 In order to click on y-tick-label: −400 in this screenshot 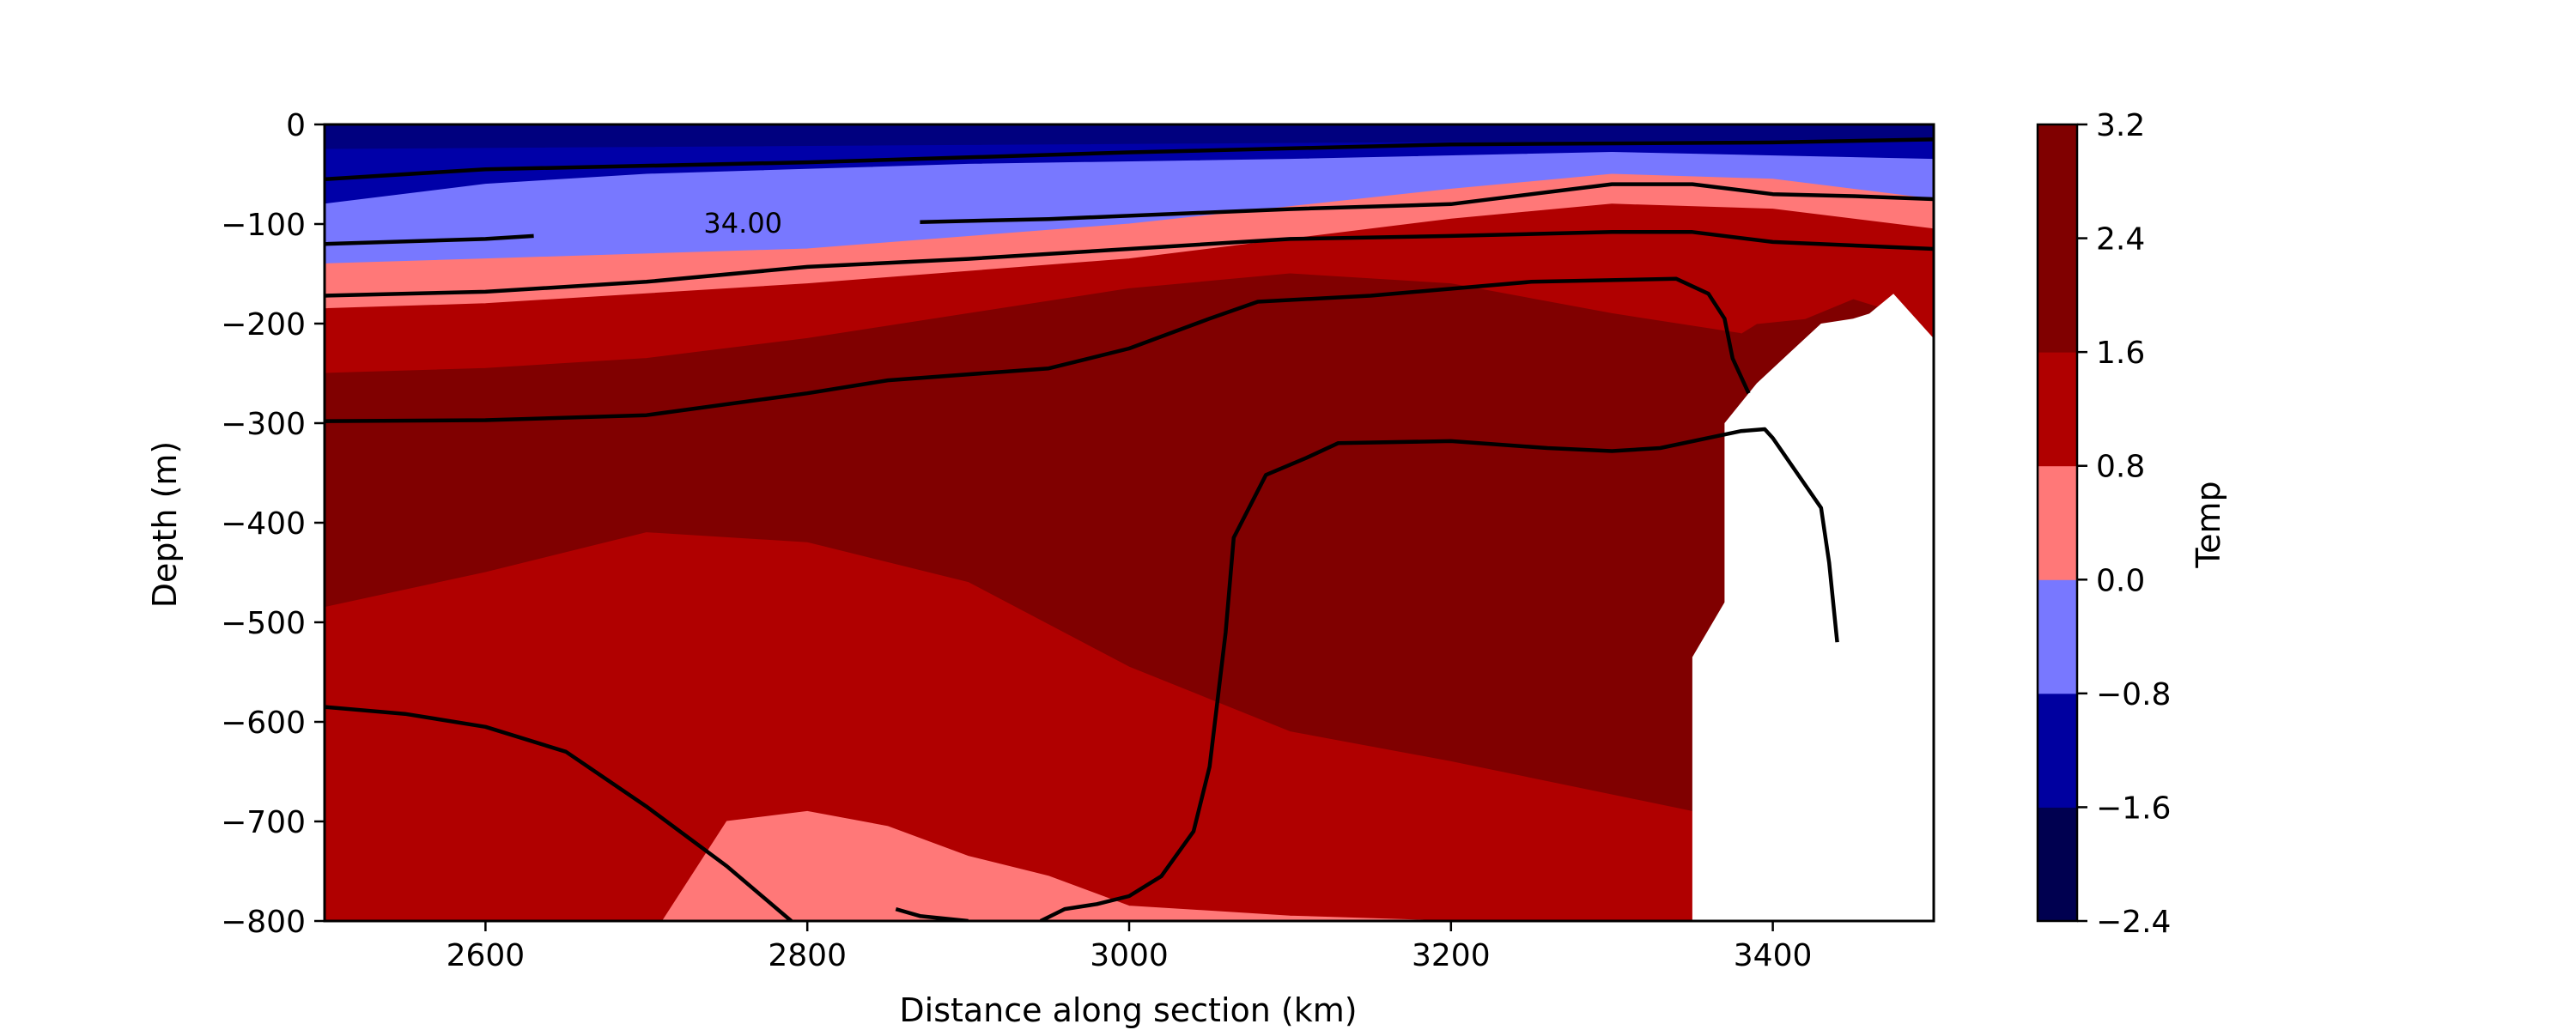, I will do `click(263, 524)`.